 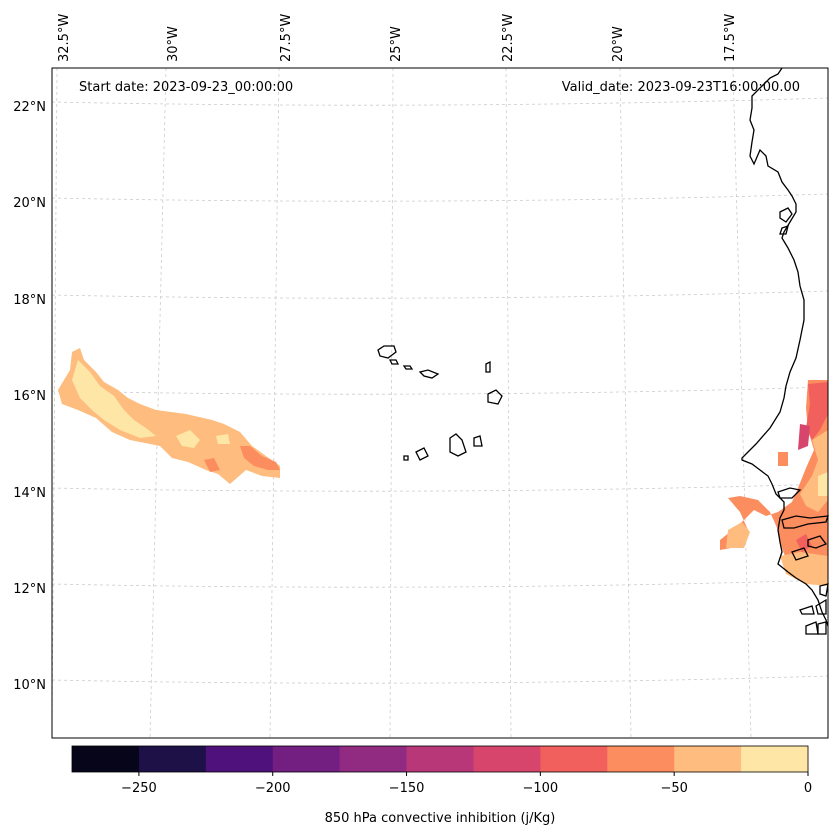 I want to click on lat-label-18n: 18°N, so click(x=29, y=300).